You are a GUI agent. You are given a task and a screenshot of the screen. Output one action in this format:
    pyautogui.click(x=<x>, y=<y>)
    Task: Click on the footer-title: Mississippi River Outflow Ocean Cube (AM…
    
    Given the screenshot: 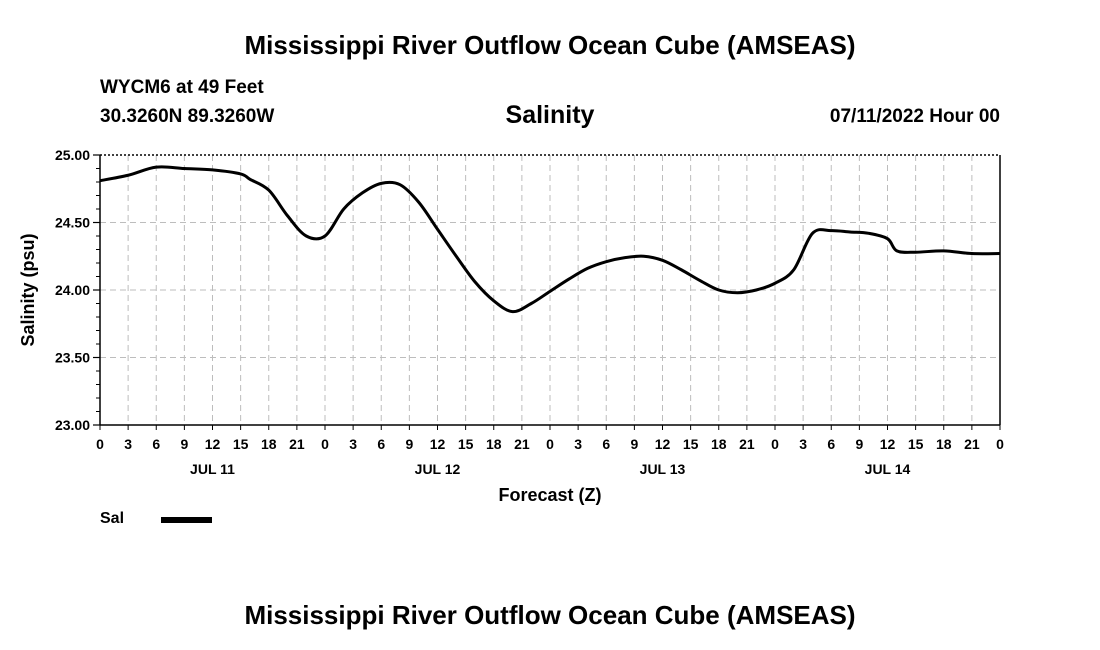 What is the action you would take?
    pyautogui.click(x=550, y=615)
    